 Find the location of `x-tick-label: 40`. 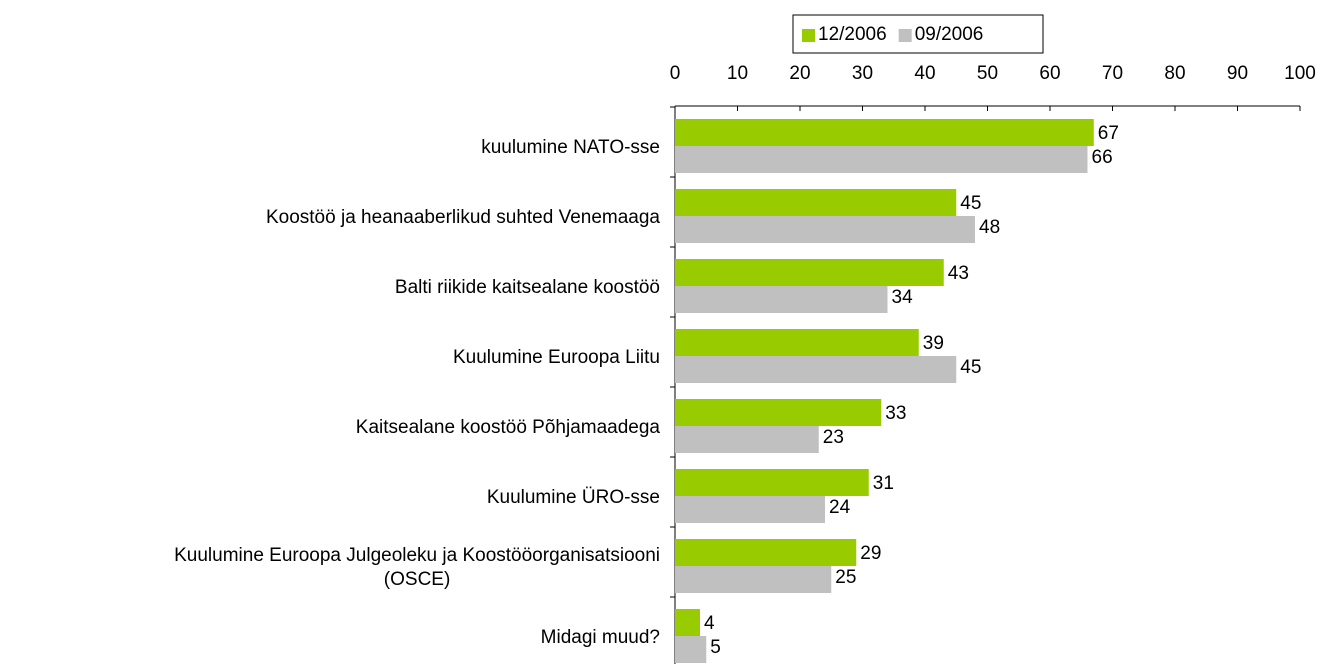

x-tick-label: 40 is located at coordinates (924, 73).